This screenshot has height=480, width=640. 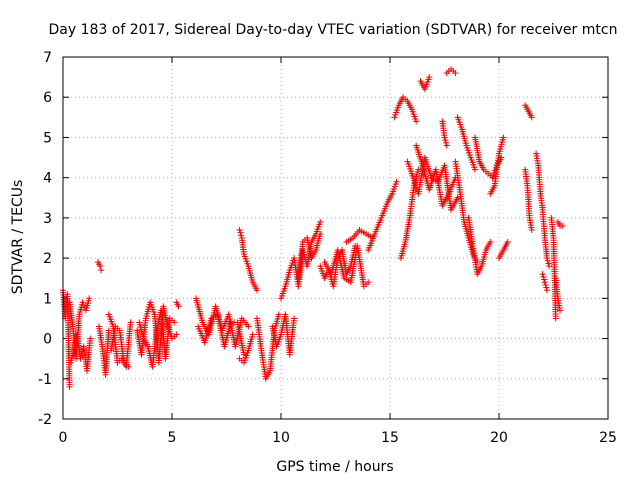 What do you see at coordinates (47, 179) in the screenshot?
I see `y-tick-label: 4` at bounding box center [47, 179].